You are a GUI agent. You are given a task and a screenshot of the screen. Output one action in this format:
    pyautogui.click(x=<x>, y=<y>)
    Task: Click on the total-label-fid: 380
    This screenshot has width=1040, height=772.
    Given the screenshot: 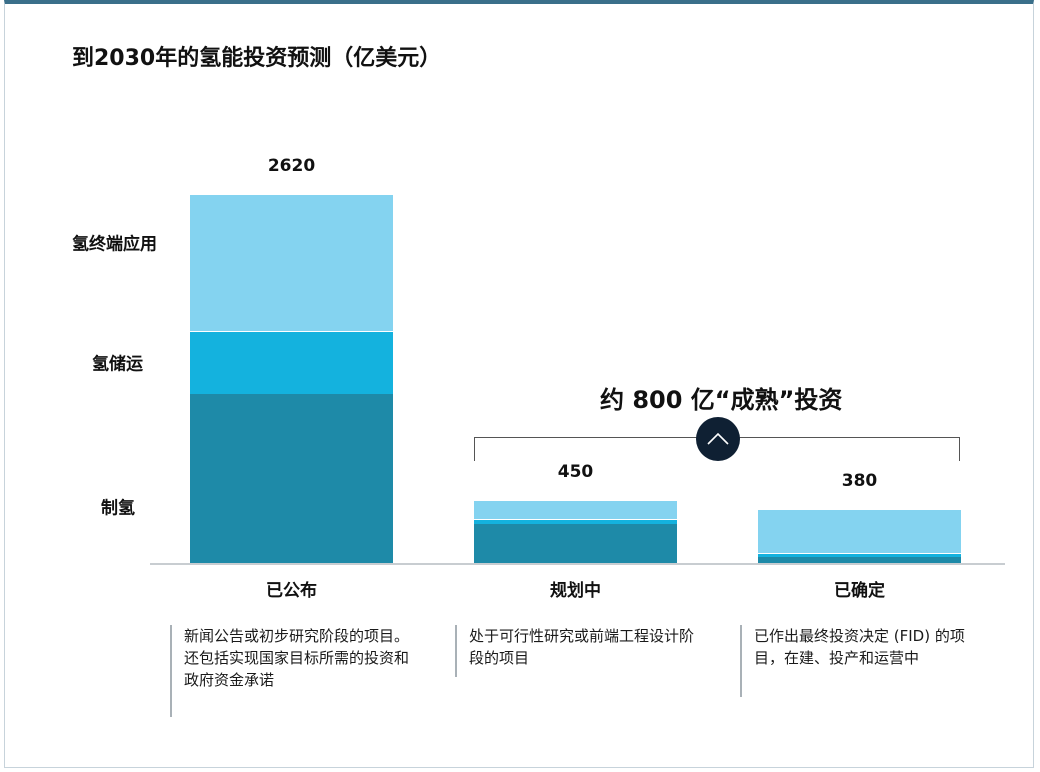 What is the action you would take?
    pyautogui.click(x=859, y=481)
    